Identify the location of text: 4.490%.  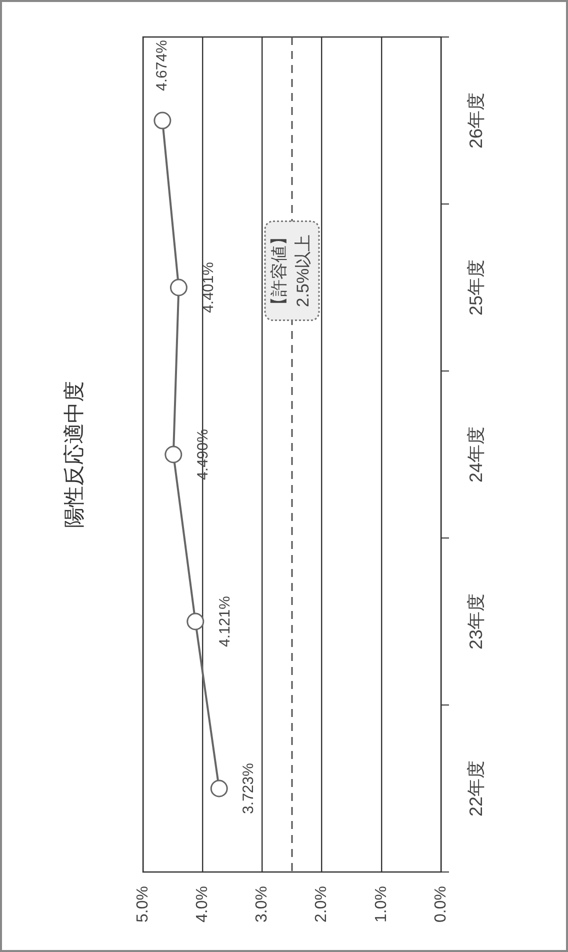
(203, 454).